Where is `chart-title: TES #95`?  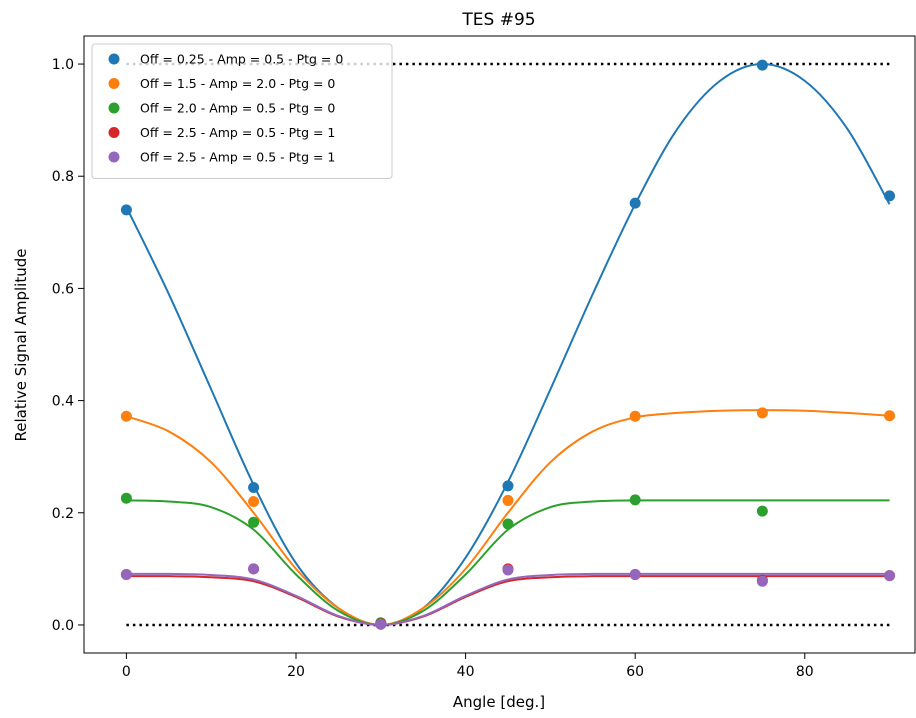
chart-title: TES #95 is located at coordinates (498, 20).